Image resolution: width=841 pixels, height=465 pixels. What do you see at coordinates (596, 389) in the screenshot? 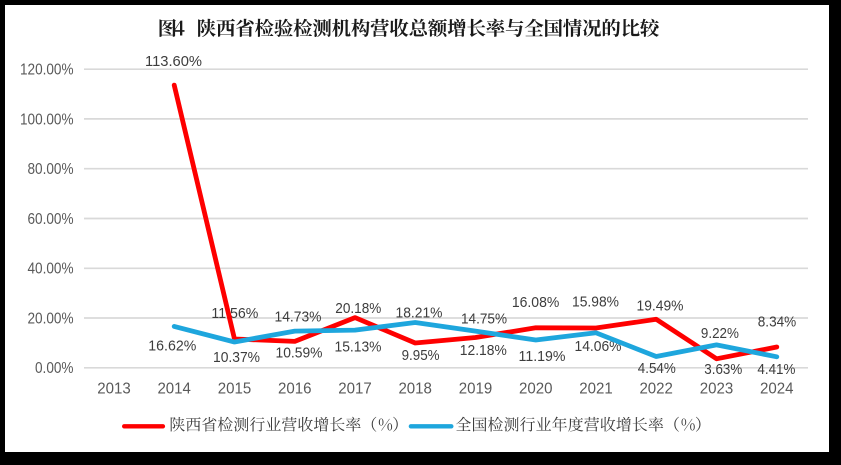
I see `svg-text: 2021` at bounding box center [596, 389].